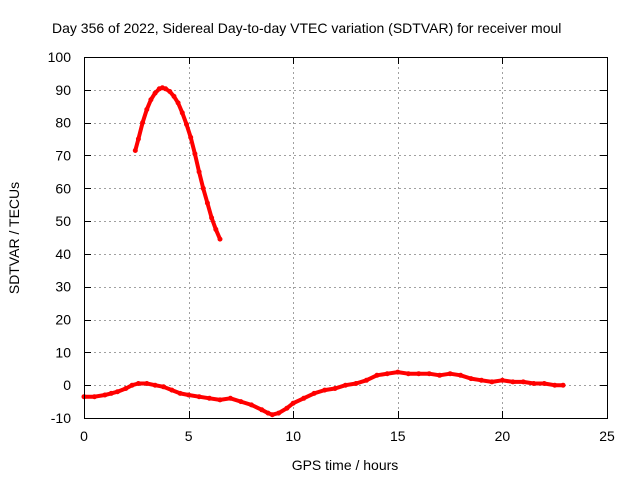 This screenshot has width=640, height=480. I want to click on y-tick-label: 0, so click(67, 385).